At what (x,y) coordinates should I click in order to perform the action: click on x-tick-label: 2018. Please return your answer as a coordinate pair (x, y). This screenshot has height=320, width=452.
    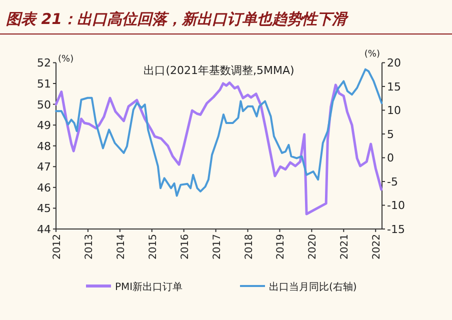
    Looking at the image, I should click on (249, 247).